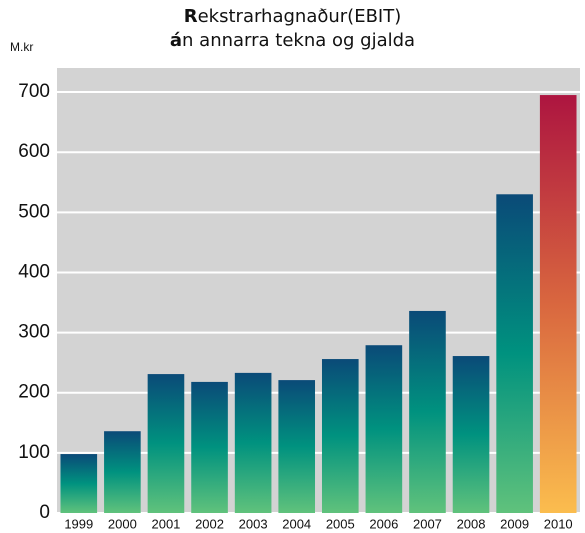 The image size is (585, 533). What do you see at coordinates (427, 523) in the screenshot?
I see `x-tick-label: 2007` at bounding box center [427, 523].